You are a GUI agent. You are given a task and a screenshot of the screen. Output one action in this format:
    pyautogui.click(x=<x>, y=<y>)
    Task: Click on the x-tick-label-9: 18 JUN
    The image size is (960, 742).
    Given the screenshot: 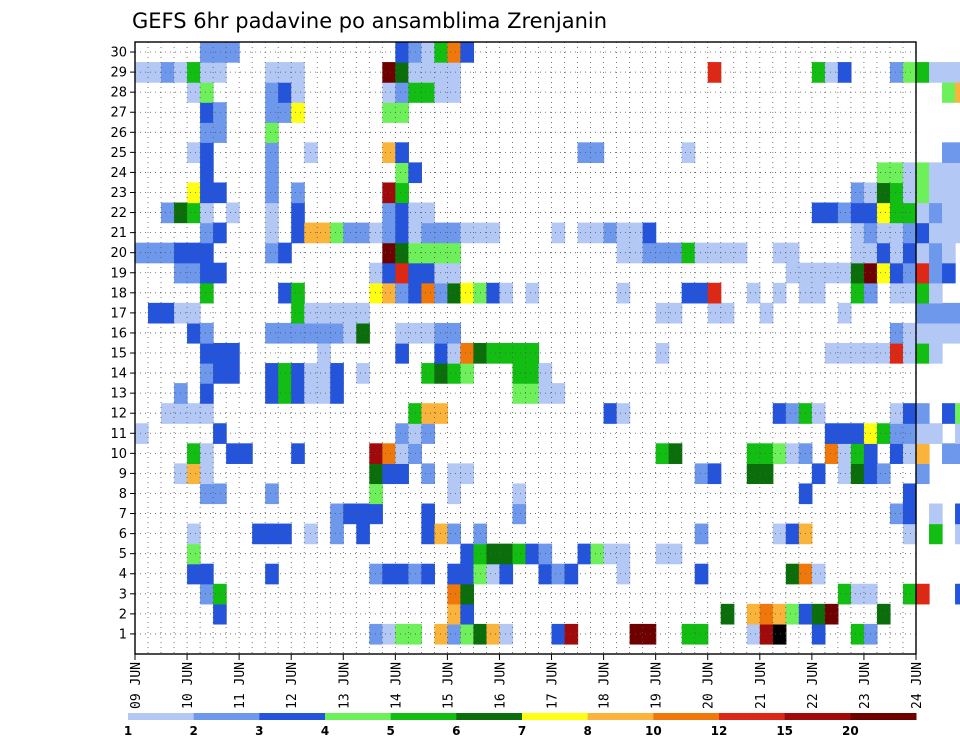 What is the action you would take?
    pyautogui.click(x=605, y=685)
    